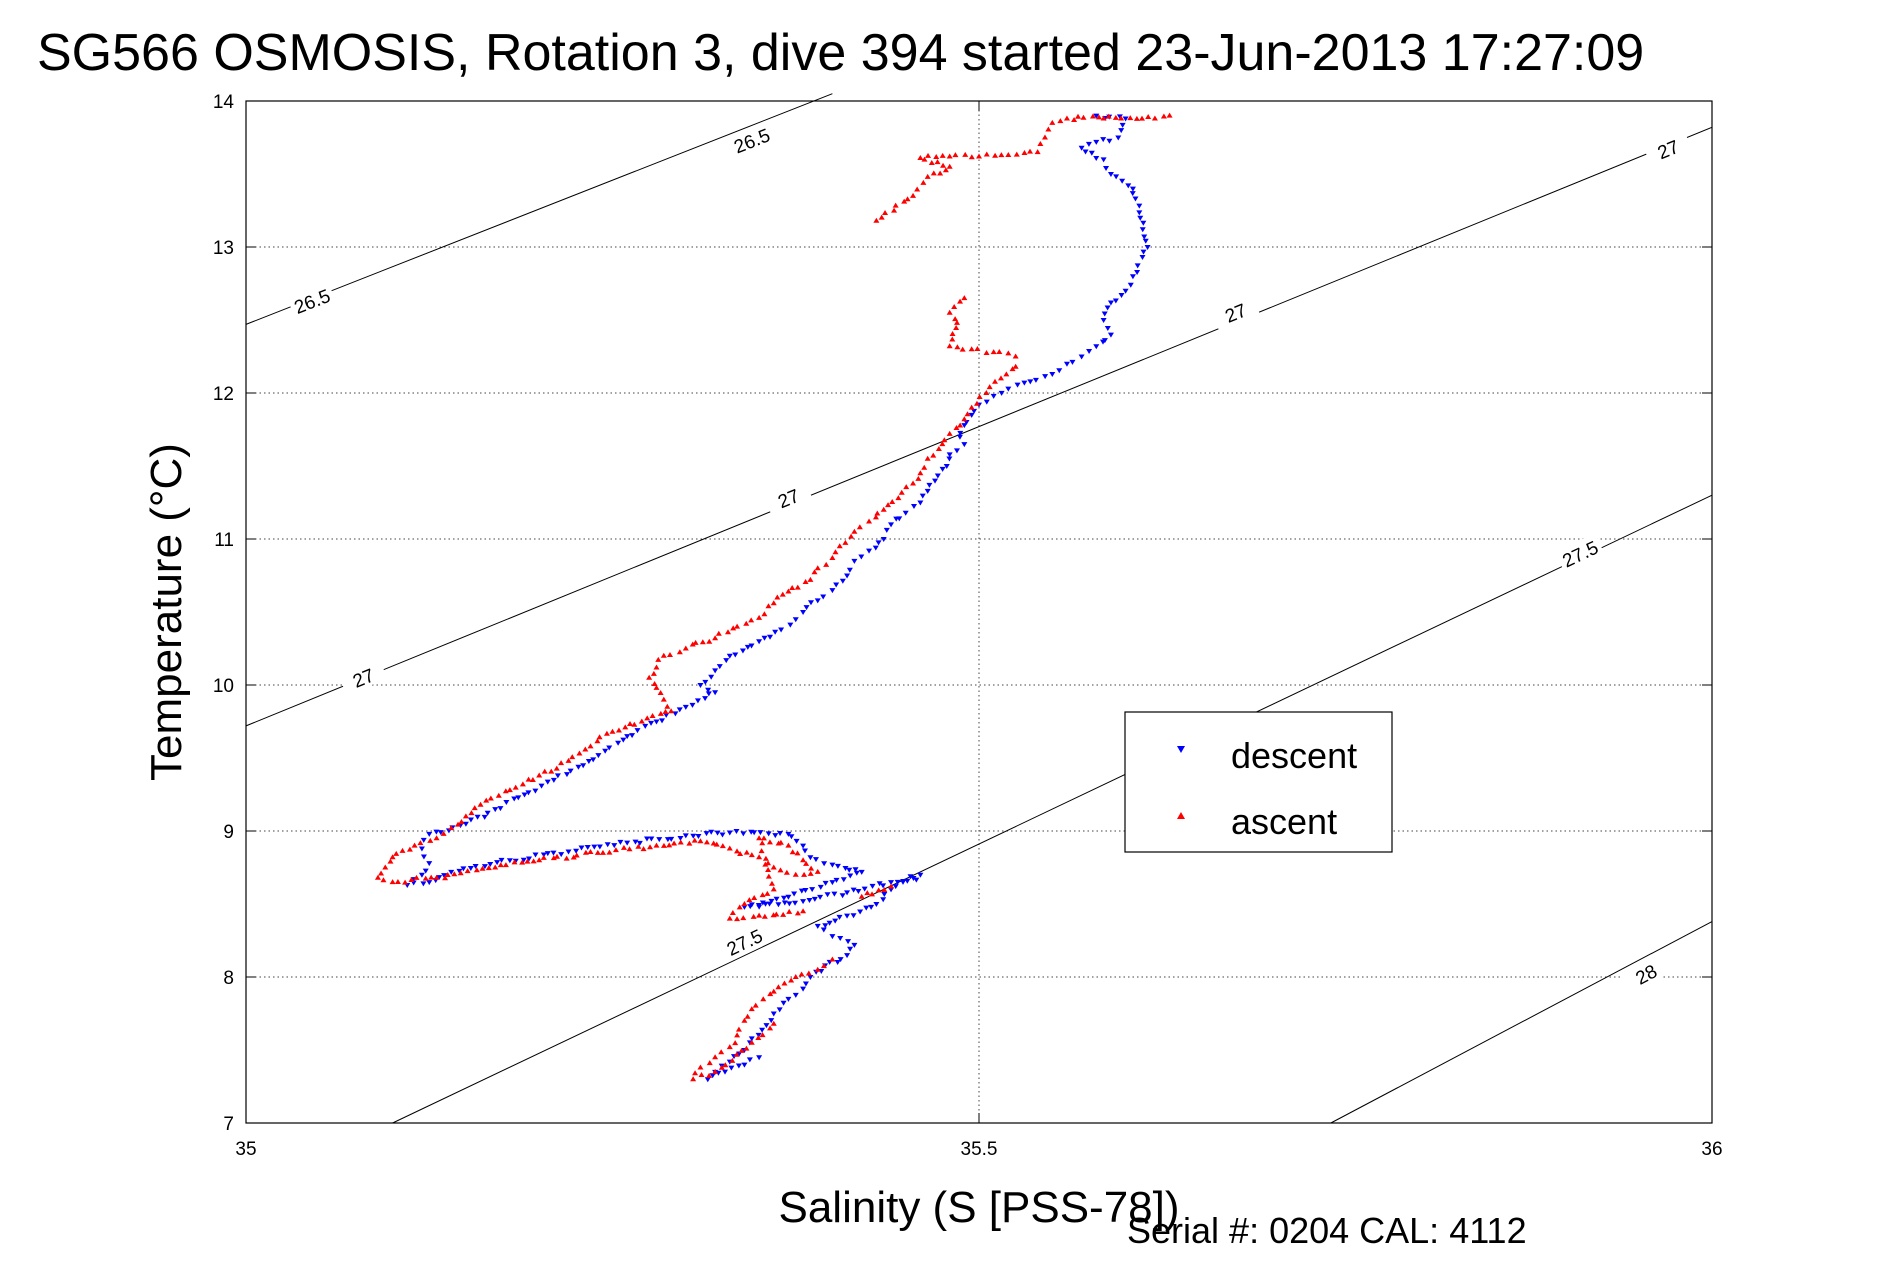 The height and width of the screenshot is (1262, 1891). What do you see at coordinates (363, 677) in the screenshot?
I see `contour-label-bg` at bounding box center [363, 677].